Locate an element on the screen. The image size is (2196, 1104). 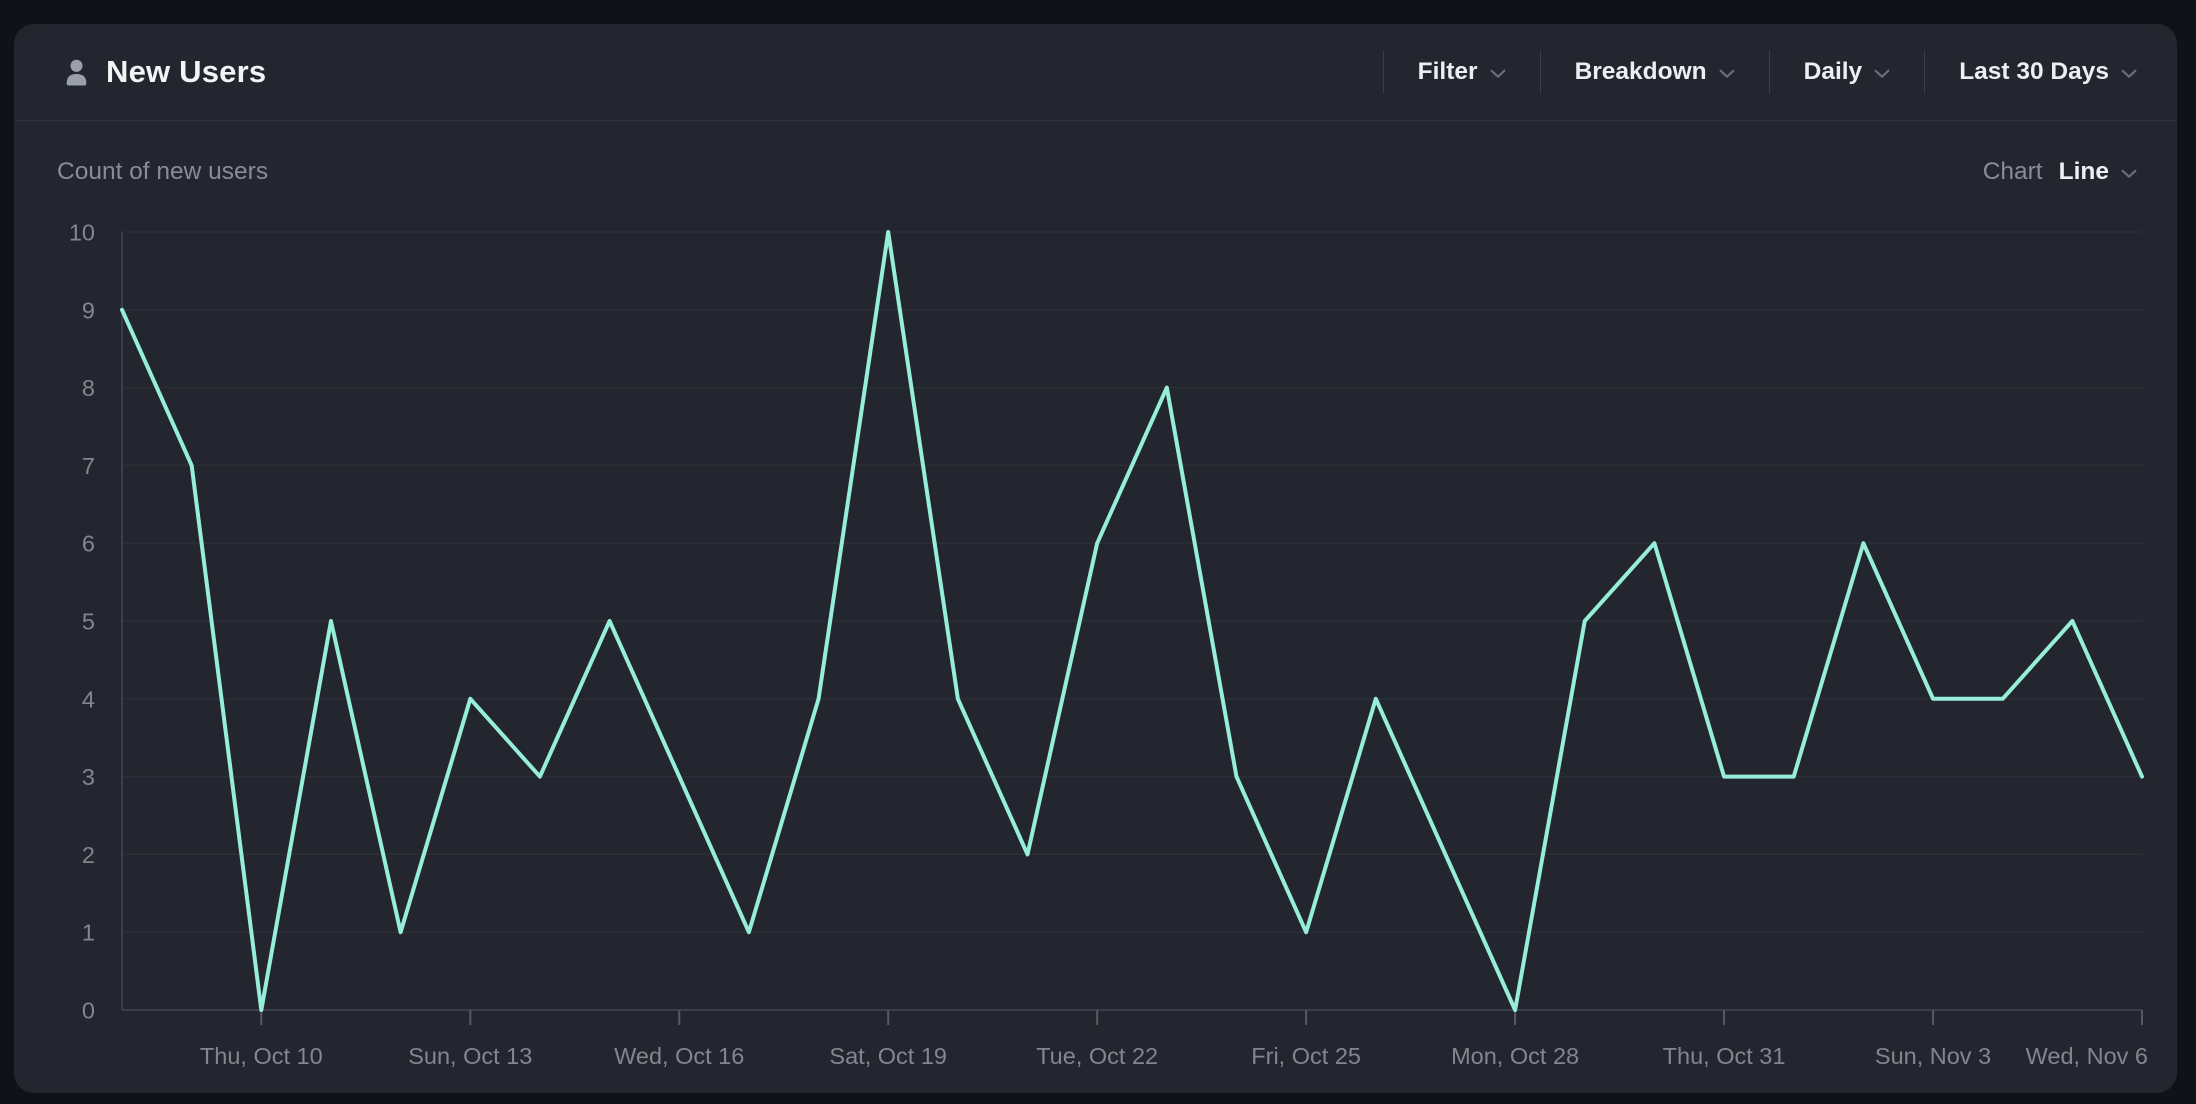
date-range-dropdown: Last 30 Days is located at coordinates (2031, 72).